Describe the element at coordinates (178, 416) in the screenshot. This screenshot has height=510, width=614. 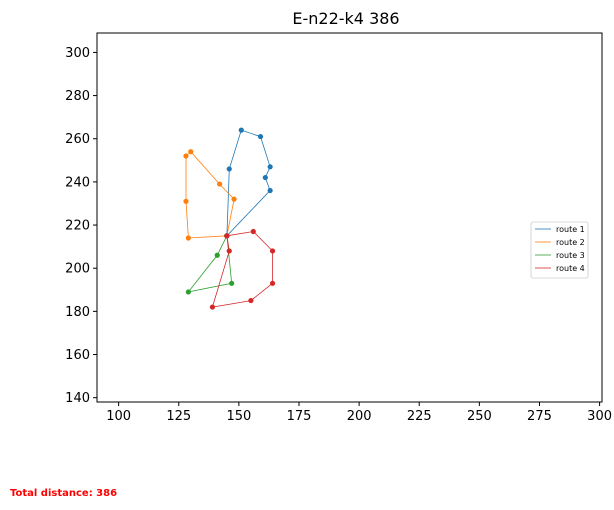
I see `x-tick-label: 125` at that location.